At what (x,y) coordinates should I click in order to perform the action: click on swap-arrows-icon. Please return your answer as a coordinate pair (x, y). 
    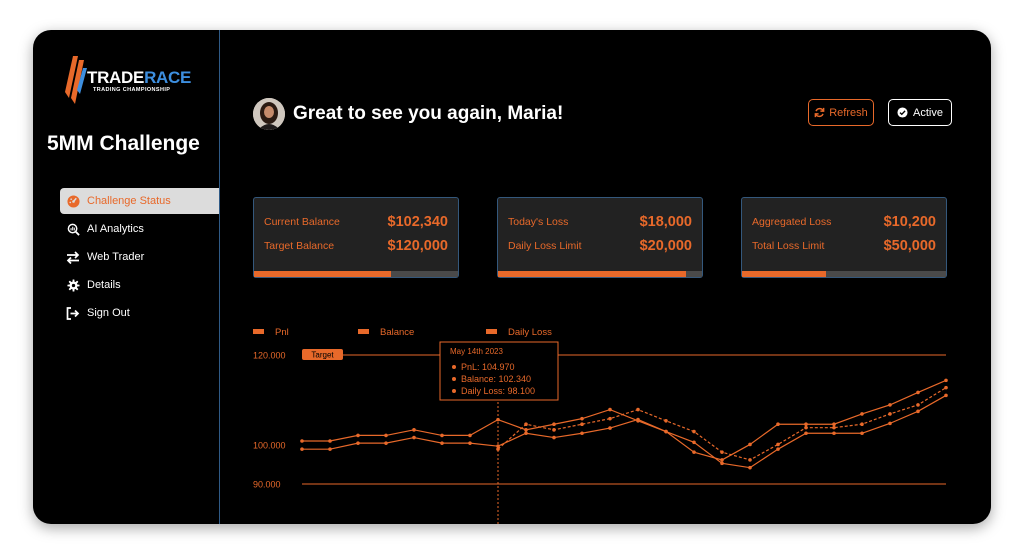
    Looking at the image, I should click on (73, 257).